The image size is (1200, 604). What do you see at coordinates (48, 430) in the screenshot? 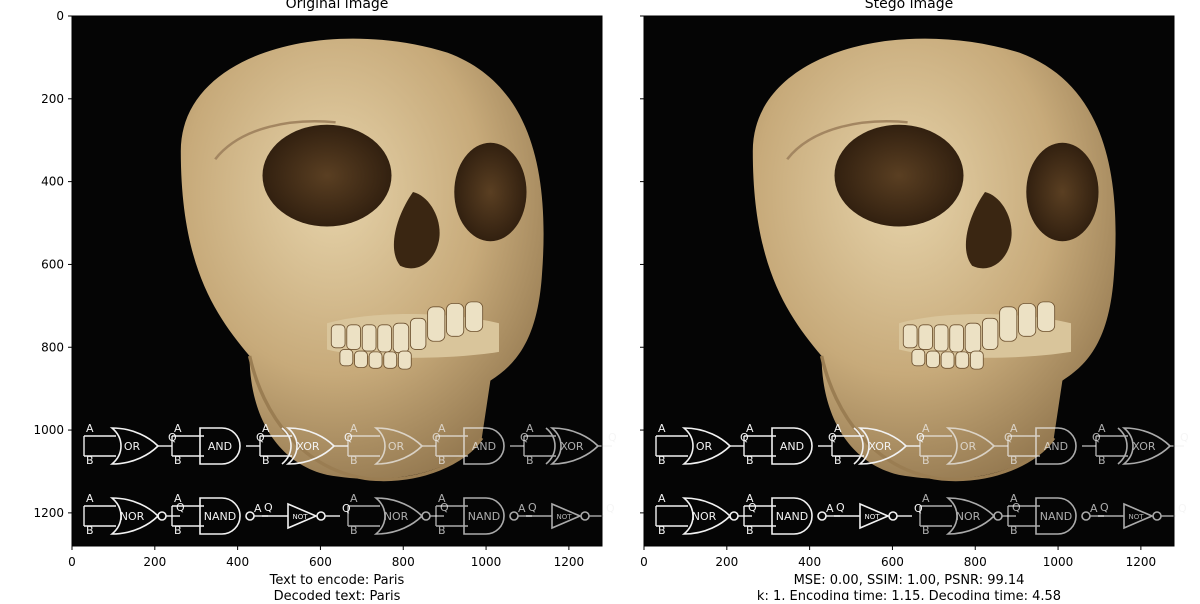
I see `y-tick-label: 1000` at bounding box center [48, 430].